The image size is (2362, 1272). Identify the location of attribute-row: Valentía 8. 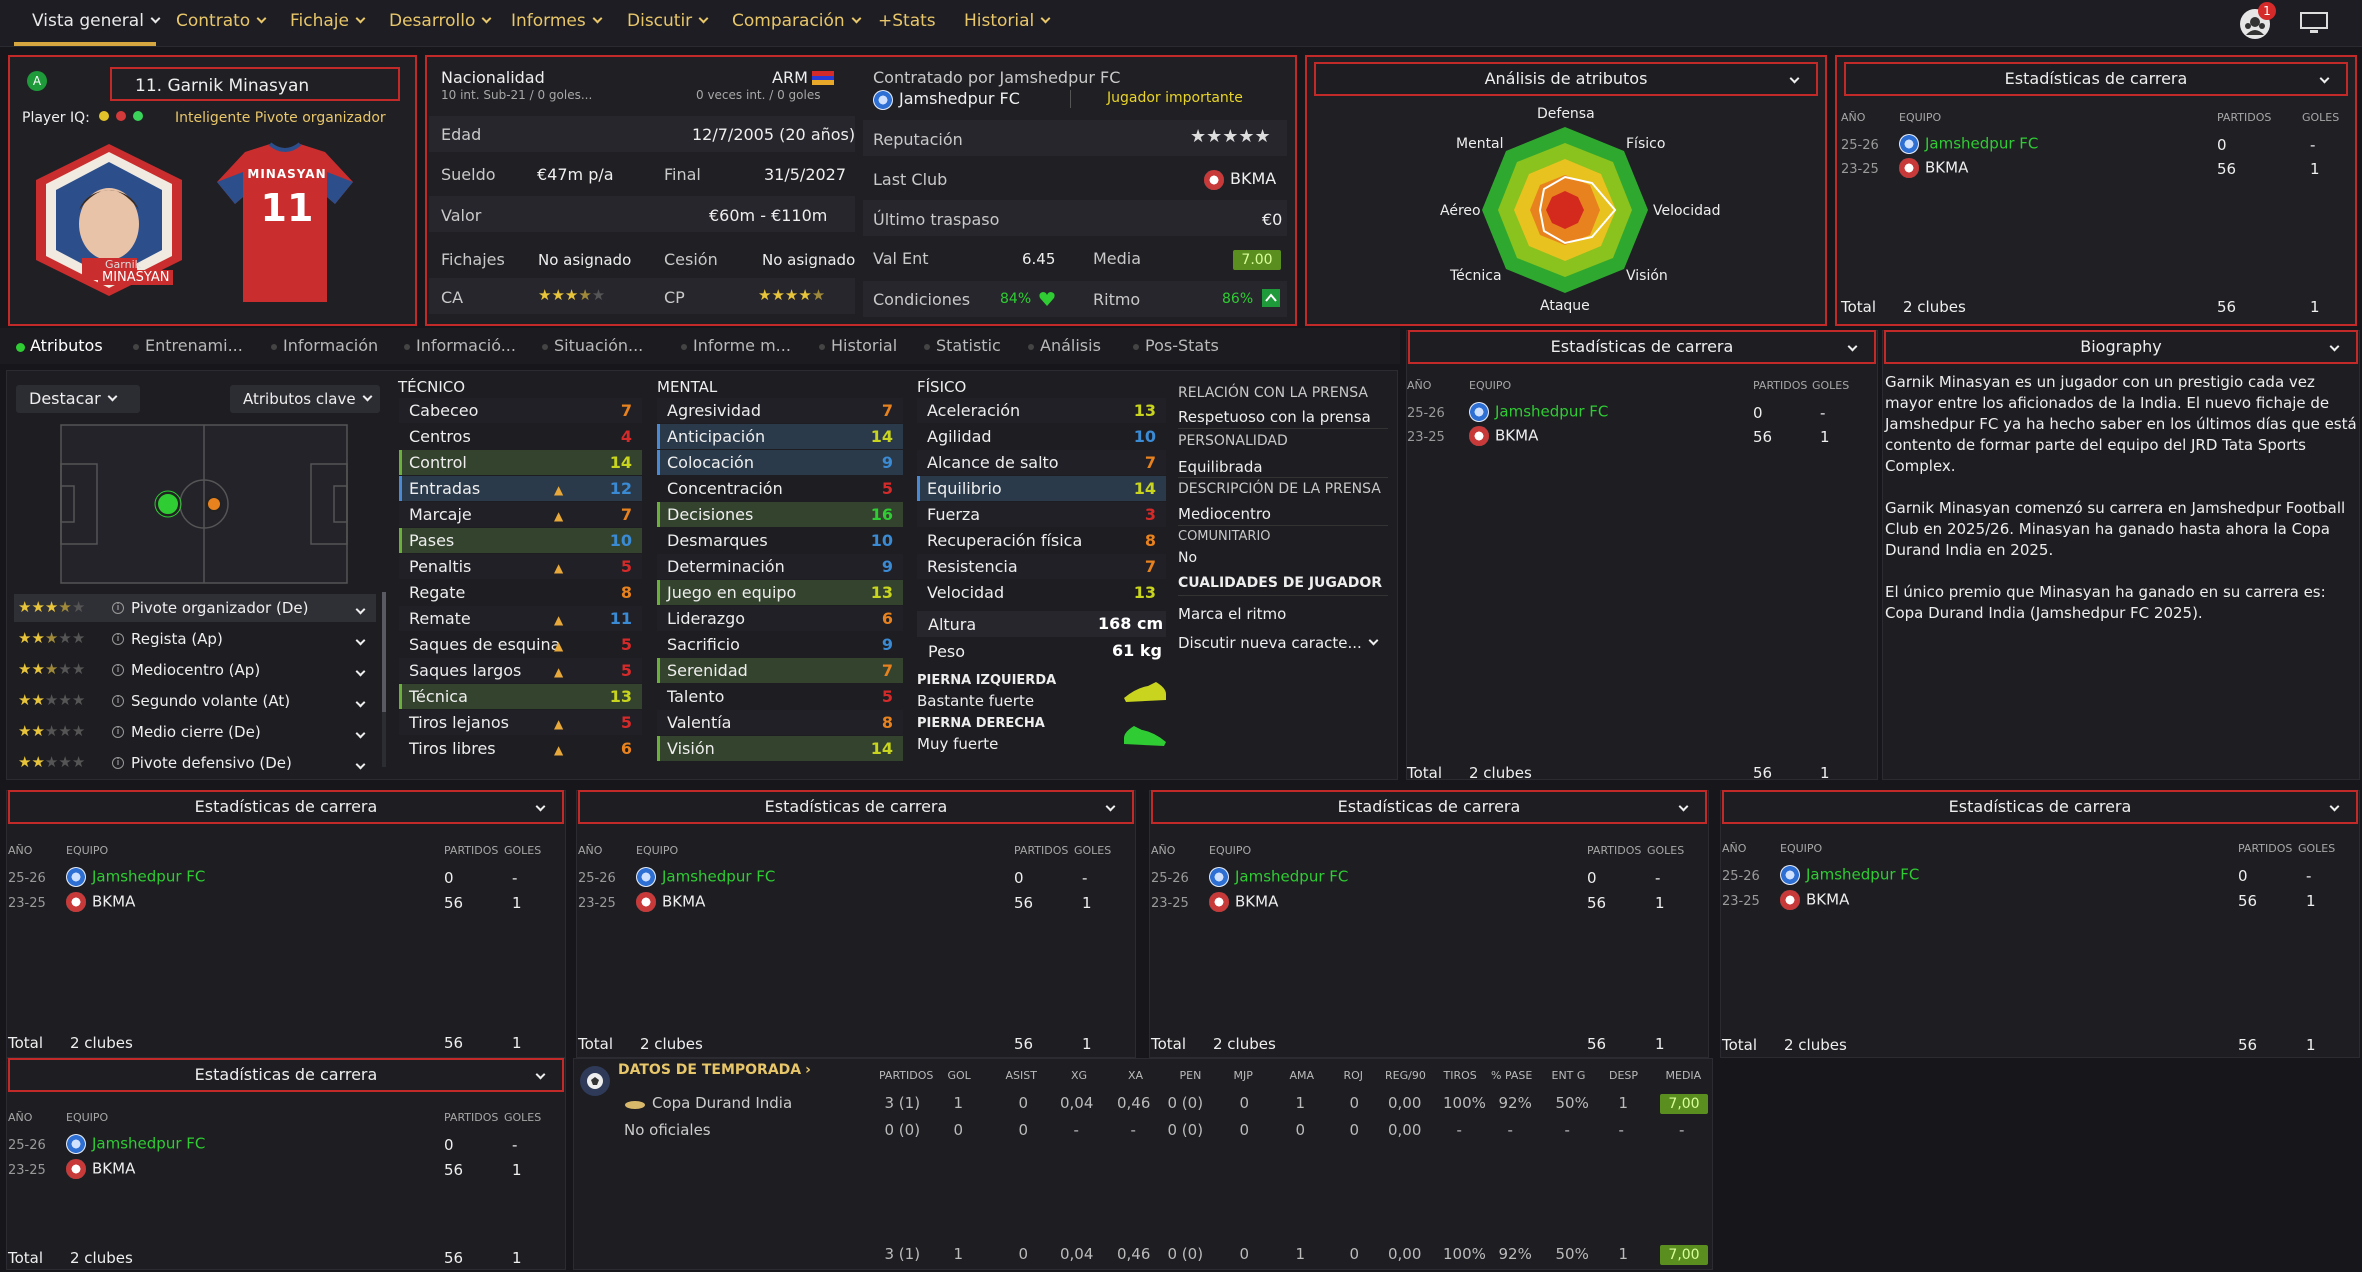
(780, 722).